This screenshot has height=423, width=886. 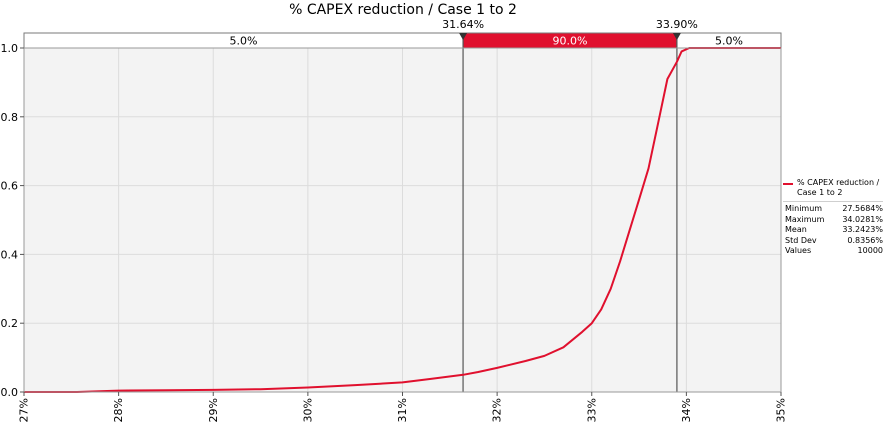 I want to click on x-tick-label-1: 28%, so click(x=118, y=410).